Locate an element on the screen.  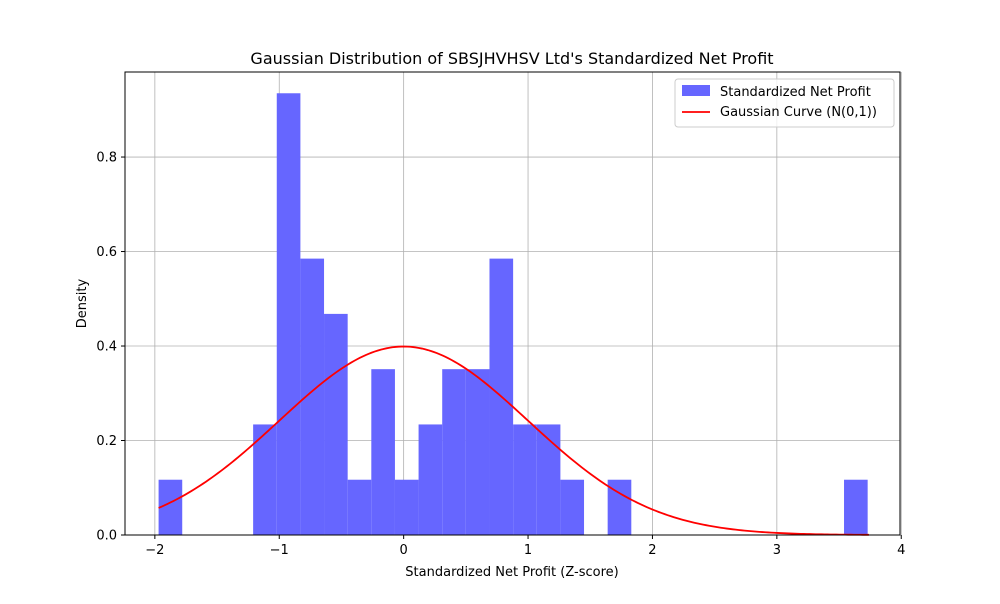
x-axis-ticks: −2 −1 0 1 2 3 4 is located at coordinates (525, 546).